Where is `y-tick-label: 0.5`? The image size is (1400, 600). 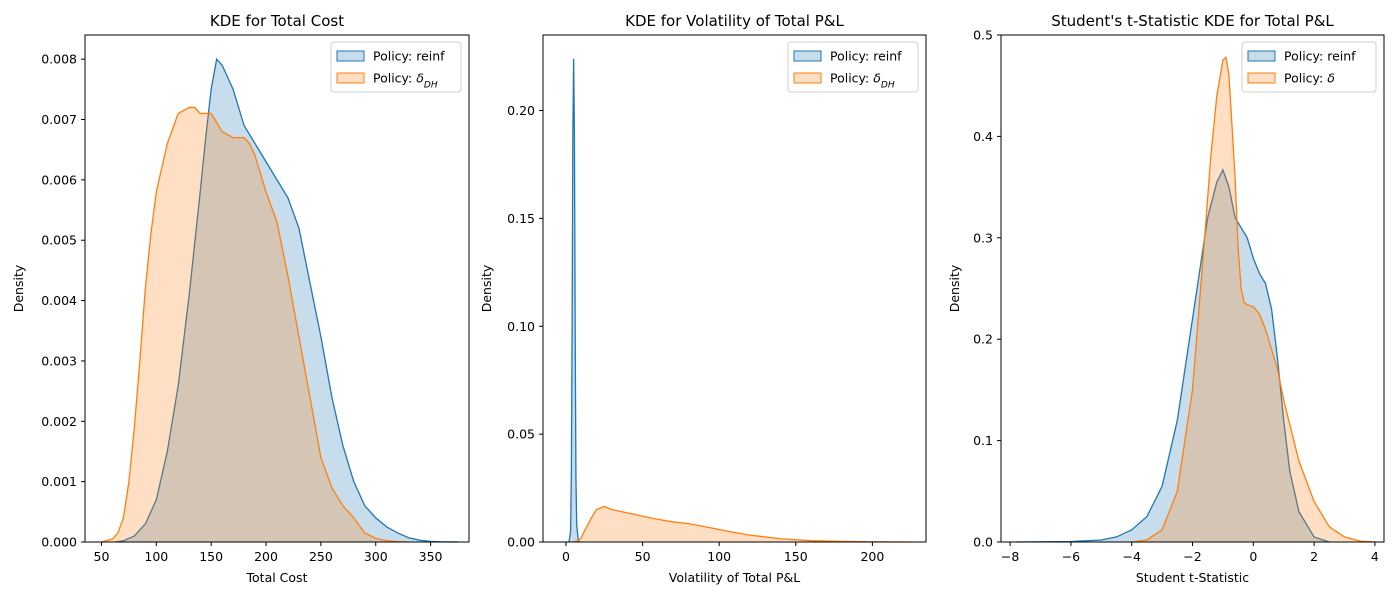
y-tick-label: 0.5 is located at coordinates (983, 35).